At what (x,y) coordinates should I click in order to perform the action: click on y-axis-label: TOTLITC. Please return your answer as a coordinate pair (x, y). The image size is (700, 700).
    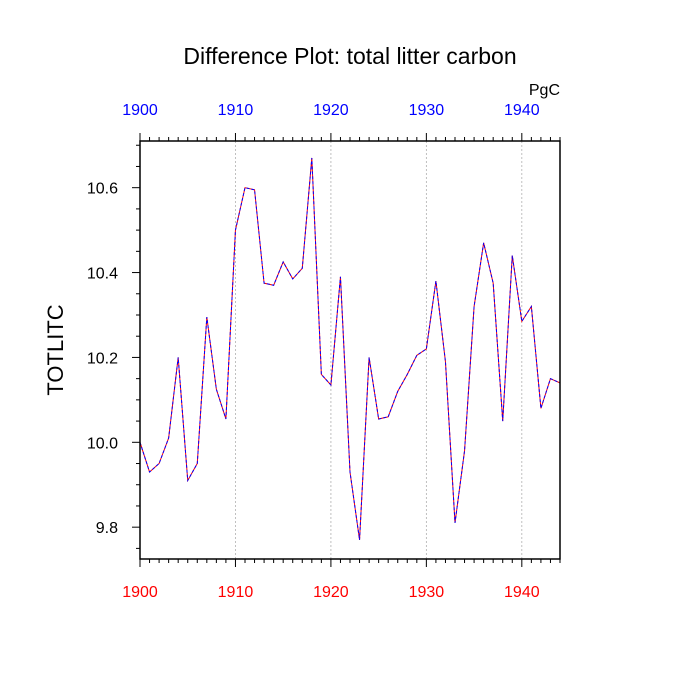
    Looking at the image, I should click on (55, 349).